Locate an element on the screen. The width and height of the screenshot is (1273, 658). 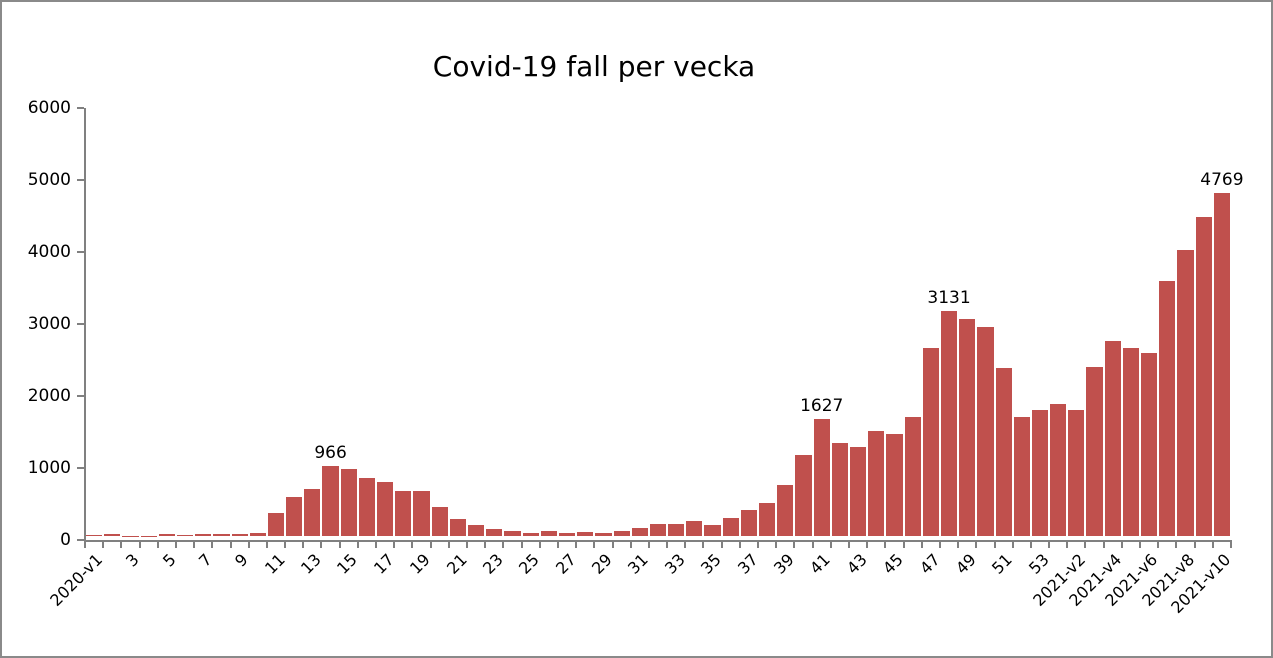
y-axis-tick-label: 2000 is located at coordinates (49, 396).